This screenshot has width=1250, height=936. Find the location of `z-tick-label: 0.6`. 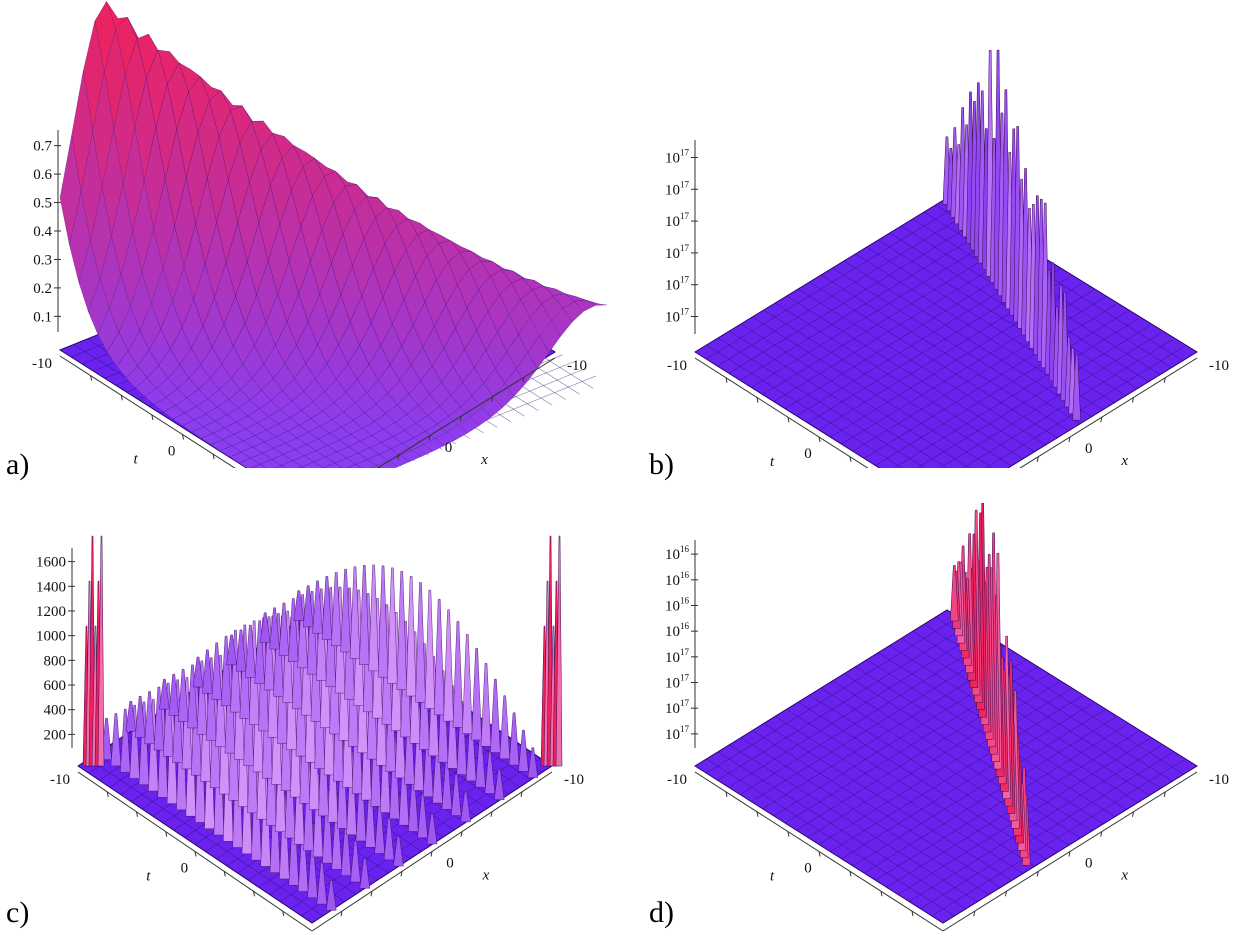

z-tick-label: 0.6 is located at coordinates (42, 175).